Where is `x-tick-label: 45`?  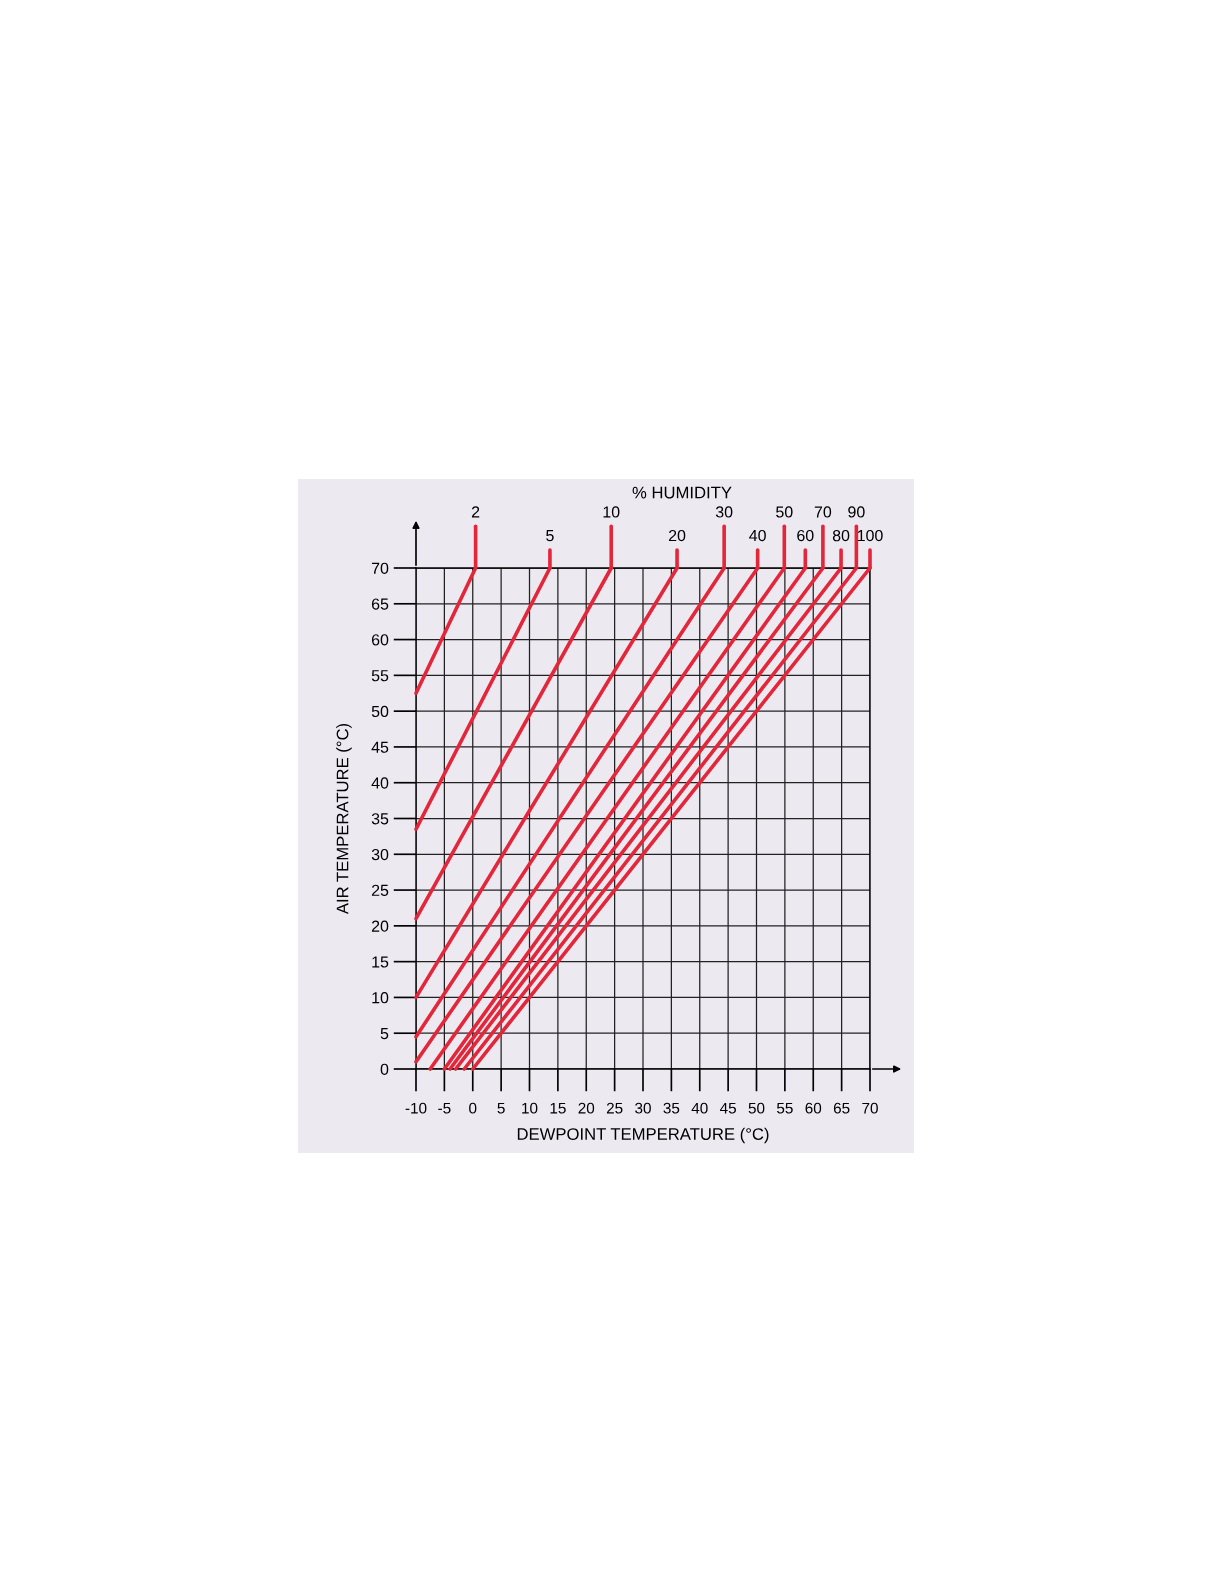 x-tick-label: 45 is located at coordinates (727, 1108).